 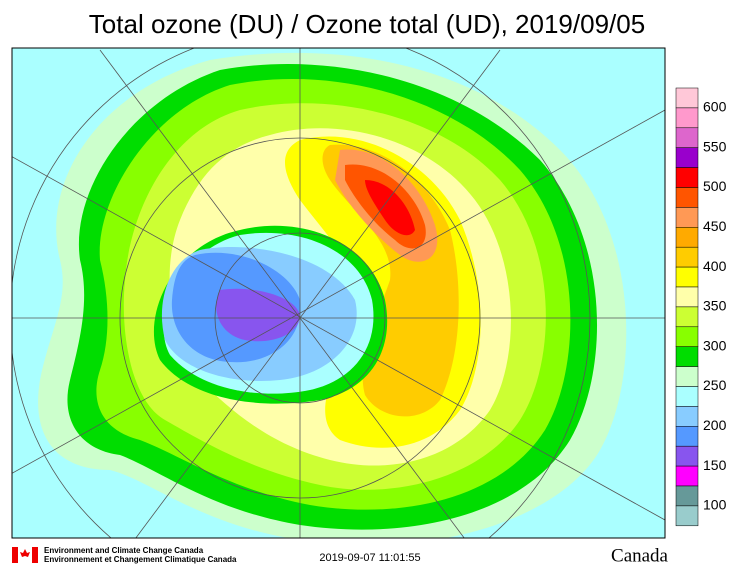 I want to click on colorbar-label: 450, so click(x=715, y=226).